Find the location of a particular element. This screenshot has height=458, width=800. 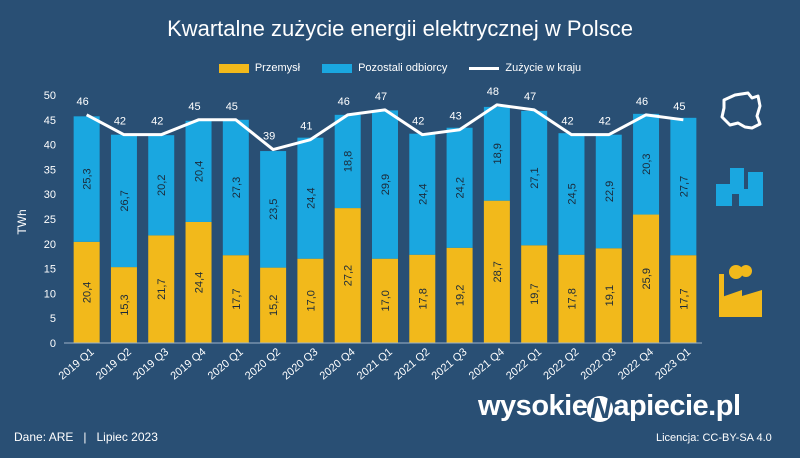

data-label-pozostali: 18,9 is located at coordinates (498, 153).